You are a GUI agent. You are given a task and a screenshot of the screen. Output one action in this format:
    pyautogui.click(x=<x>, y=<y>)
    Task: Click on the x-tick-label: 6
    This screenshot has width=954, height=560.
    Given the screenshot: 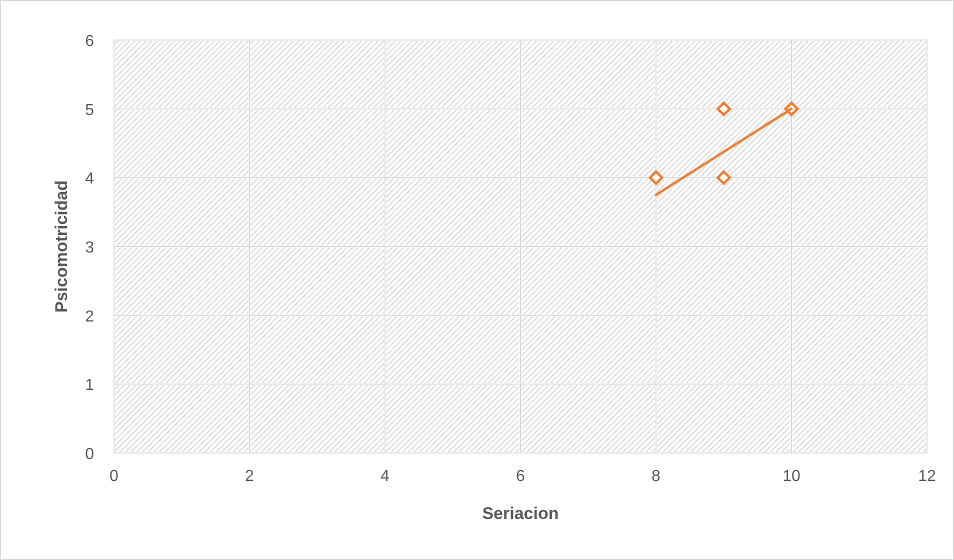 What is the action you would take?
    pyautogui.click(x=521, y=476)
    